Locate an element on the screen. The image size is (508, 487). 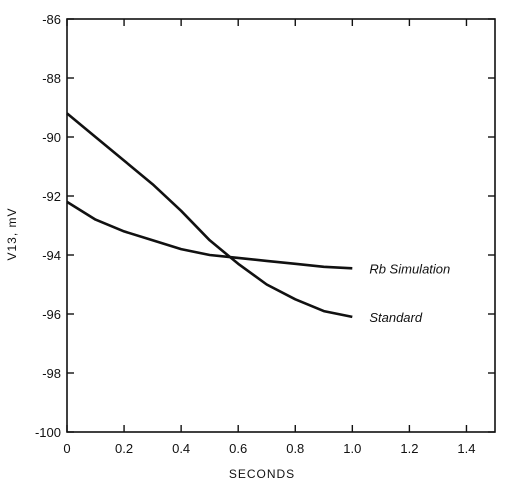
y-tick-label: -96 is located at coordinates (51, 314).